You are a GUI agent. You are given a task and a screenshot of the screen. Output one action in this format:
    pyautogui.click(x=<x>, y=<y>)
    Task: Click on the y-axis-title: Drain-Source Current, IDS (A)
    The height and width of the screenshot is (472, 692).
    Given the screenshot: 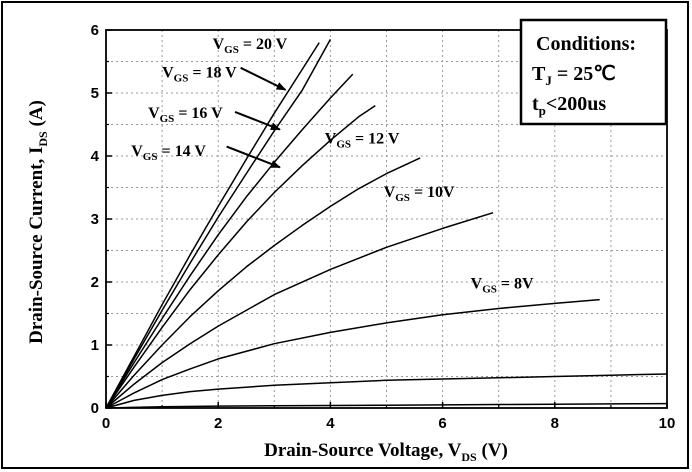 What is the action you would take?
    pyautogui.click(x=38, y=222)
    